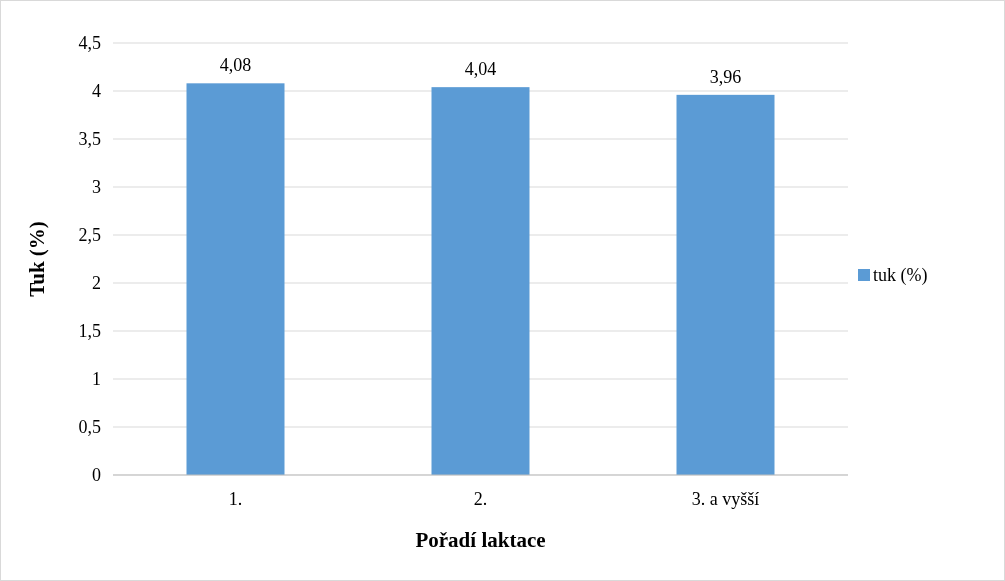  What do you see at coordinates (96, 91) in the screenshot?
I see `y-tick-label: 4` at bounding box center [96, 91].